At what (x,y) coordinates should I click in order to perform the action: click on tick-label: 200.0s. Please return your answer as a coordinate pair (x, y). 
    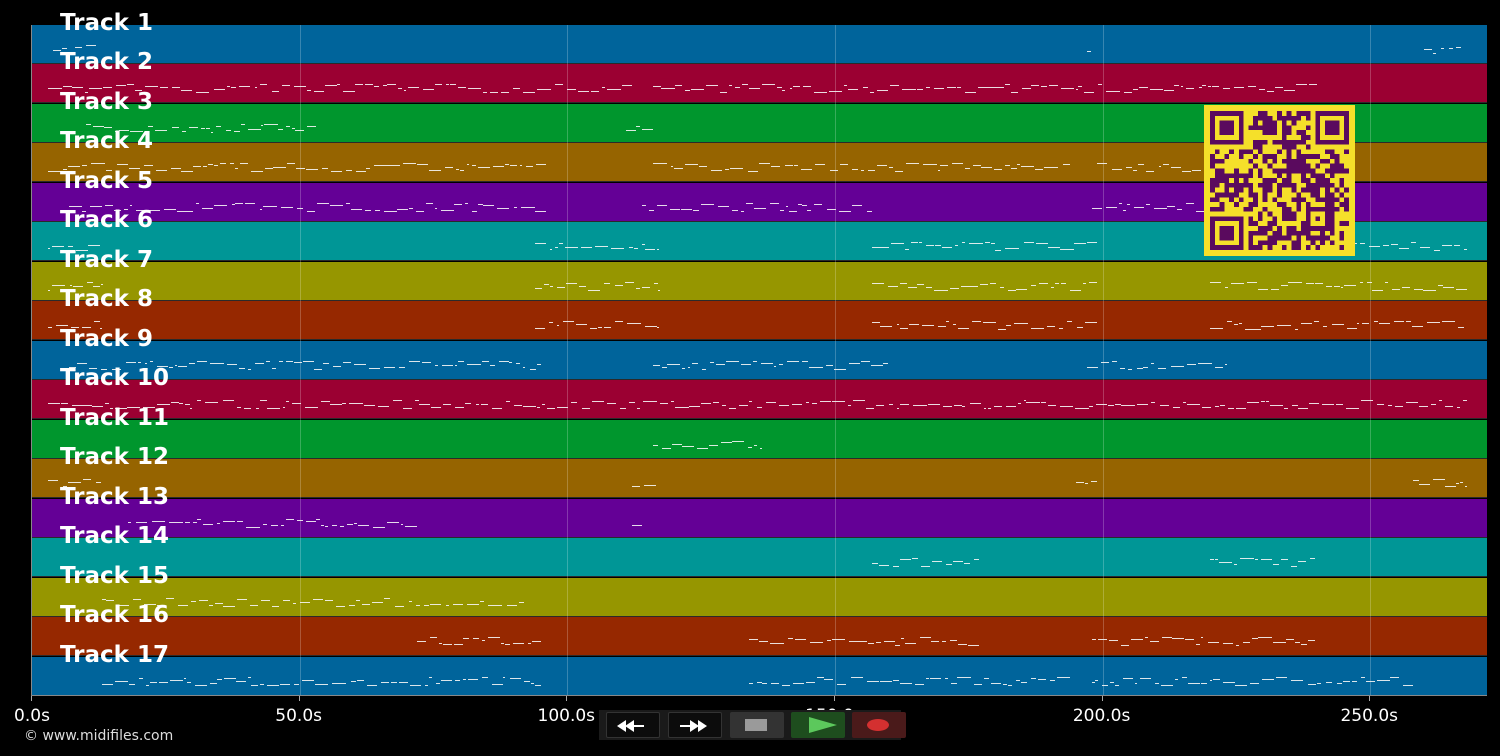
    Looking at the image, I should click on (1101, 716).